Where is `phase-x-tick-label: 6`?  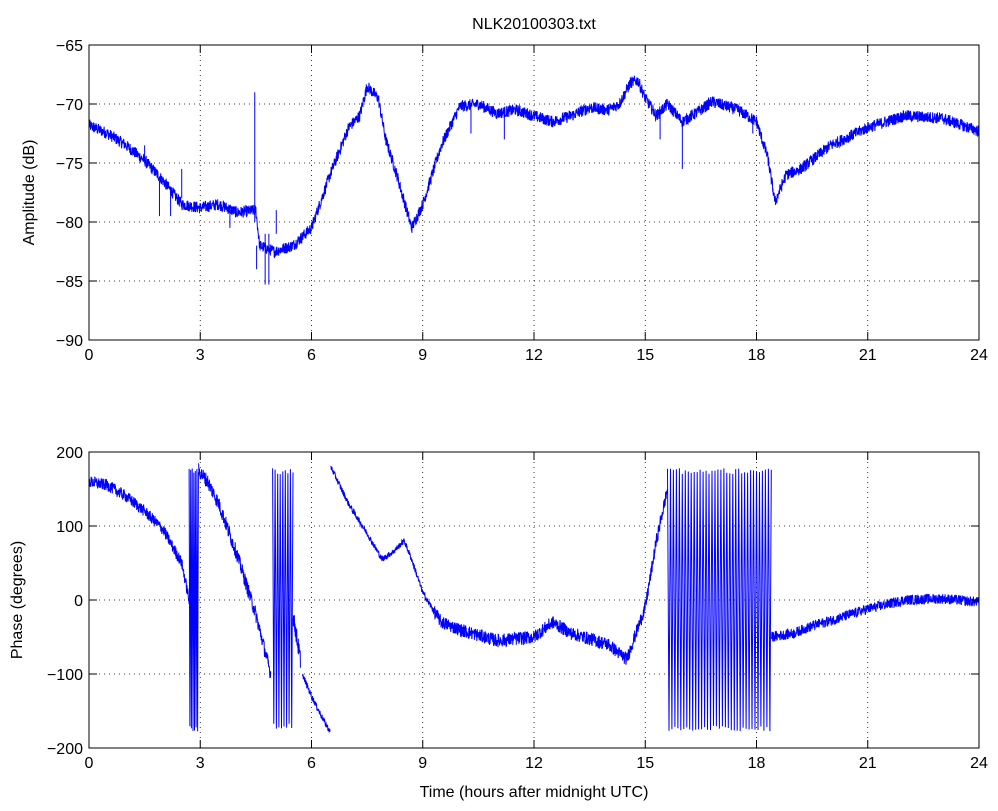 phase-x-tick-label: 6 is located at coordinates (311, 763).